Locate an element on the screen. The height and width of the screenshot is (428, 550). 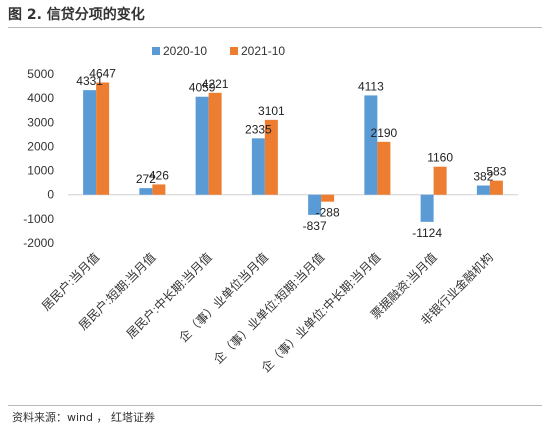
y-tick-label: 1000 is located at coordinates (40, 171).